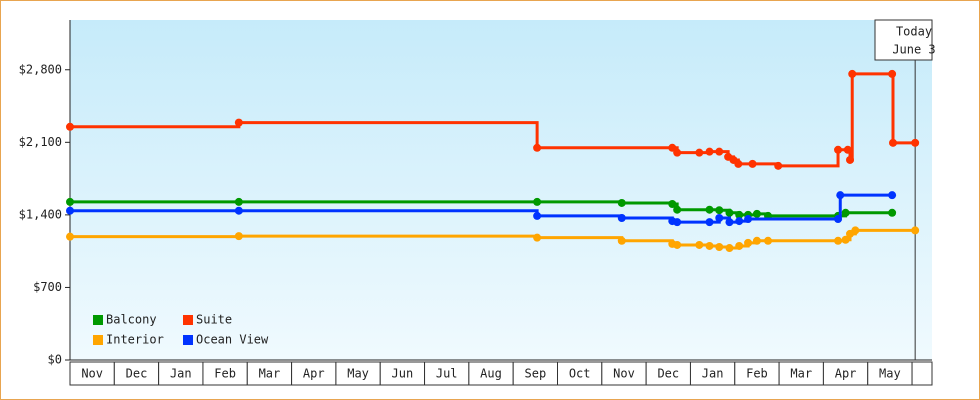 The image size is (980, 400). What do you see at coordinates (913, 50) in the screenshot?
I see `today-date: June 3` at bounding box center [913, 50].